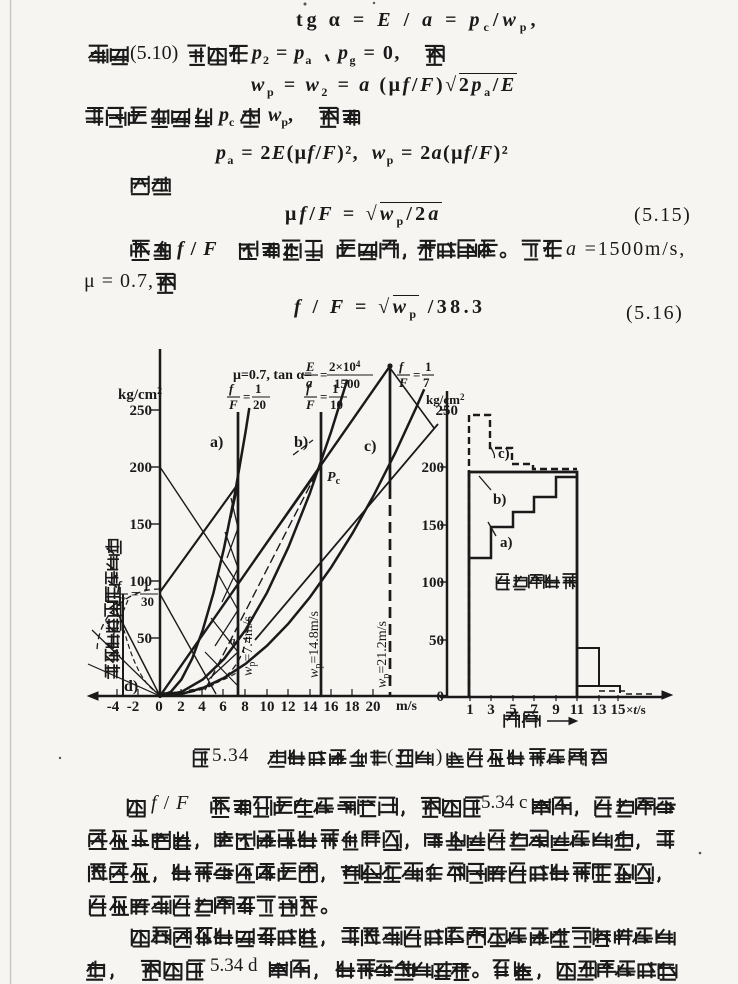 The image size is (738, 984). What do you see at coordinates (347, 383) in the screenshot?
I see `svg-text: 1500` at bounding box center [347, 383].